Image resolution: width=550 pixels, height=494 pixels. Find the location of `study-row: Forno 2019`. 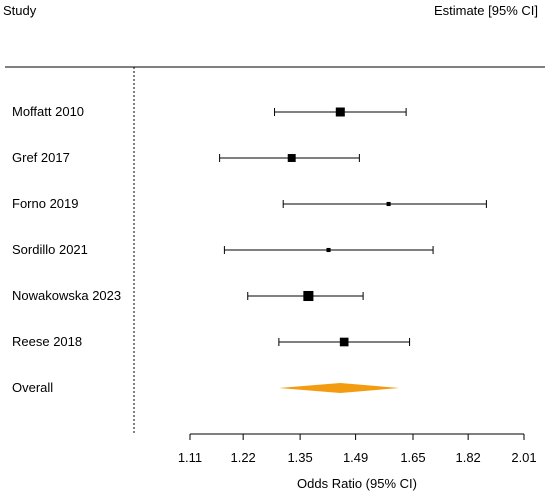

study-row: Forno 2019 is located at coordinates (249, 203).